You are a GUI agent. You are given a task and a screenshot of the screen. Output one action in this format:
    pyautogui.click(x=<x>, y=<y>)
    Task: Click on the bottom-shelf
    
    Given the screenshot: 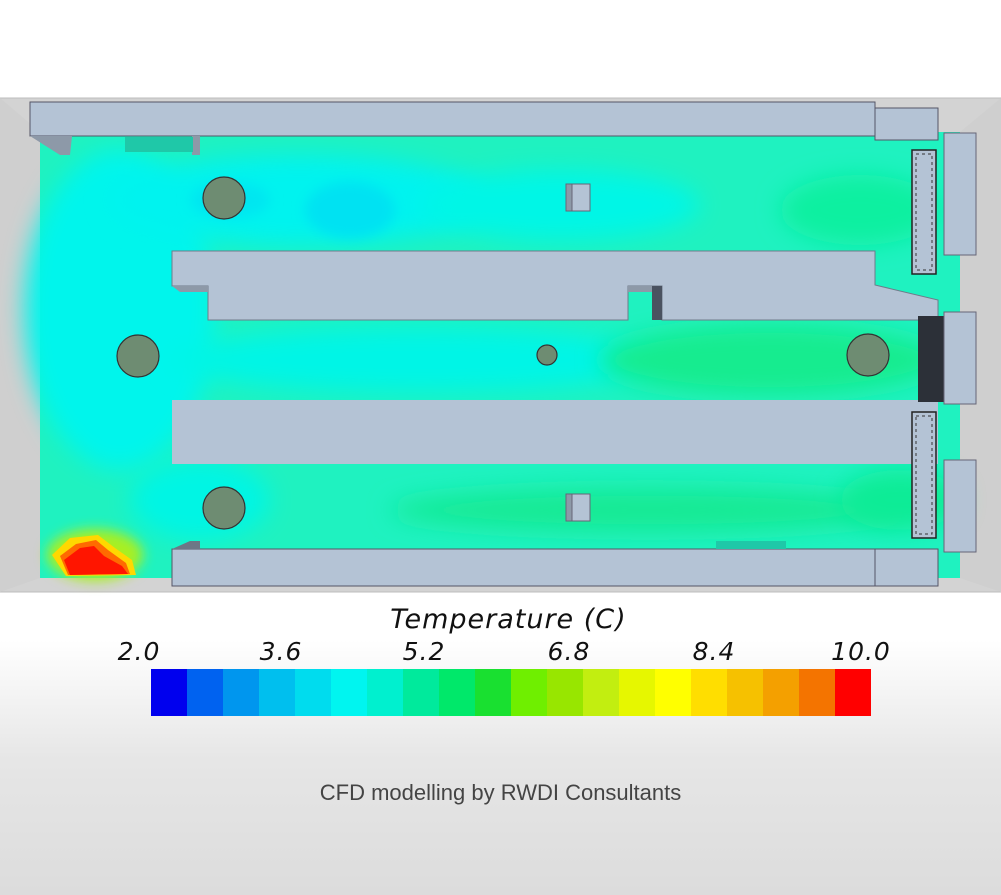 What is the action you would take?
    pyautogui.click(x=555, y=564)
    